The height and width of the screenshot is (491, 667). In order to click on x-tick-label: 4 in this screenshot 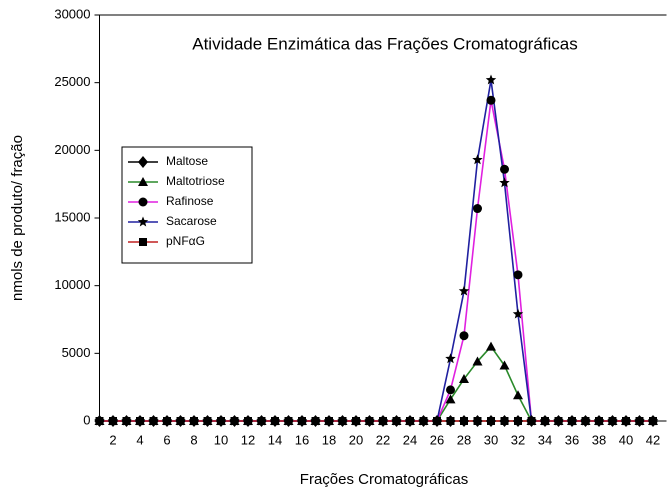, I will do `click(139, 439)`.